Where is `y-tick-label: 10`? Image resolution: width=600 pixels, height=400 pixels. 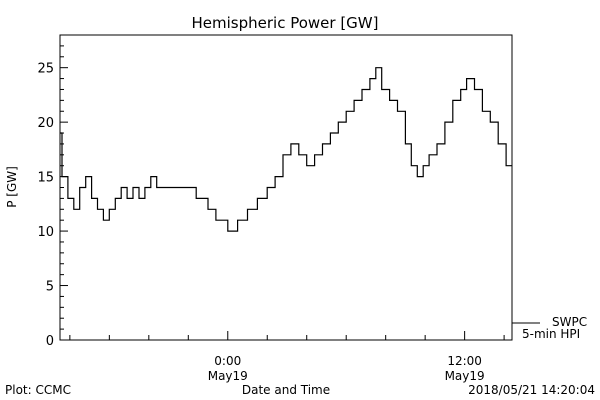
y-tick-label: 10 is located at coordinates (45, 232).